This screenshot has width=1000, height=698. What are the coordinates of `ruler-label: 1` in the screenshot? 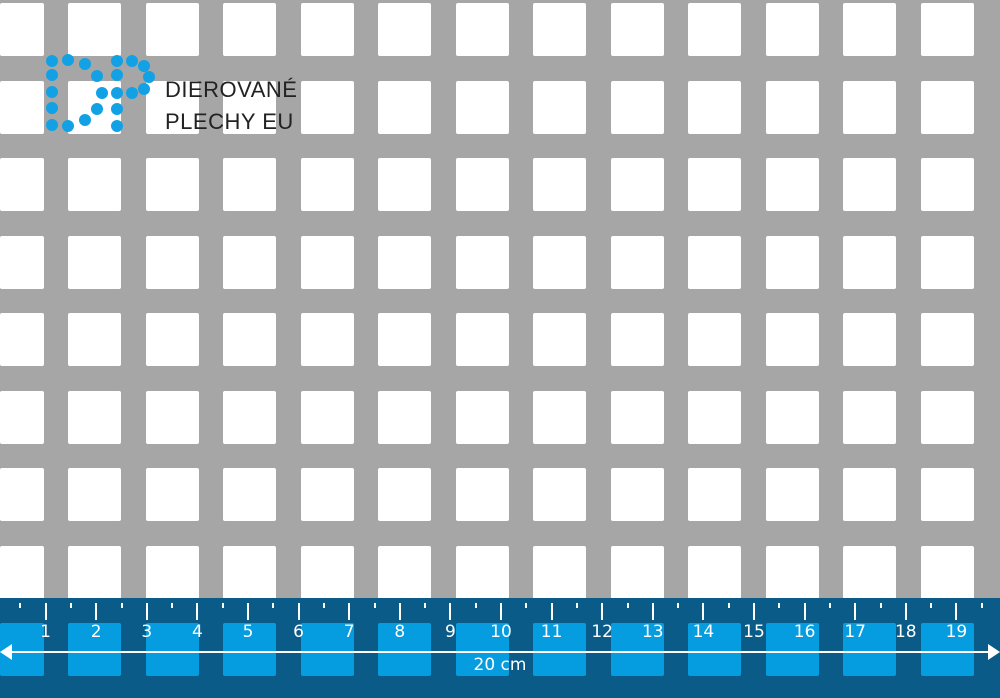 It's located at (45, 632).